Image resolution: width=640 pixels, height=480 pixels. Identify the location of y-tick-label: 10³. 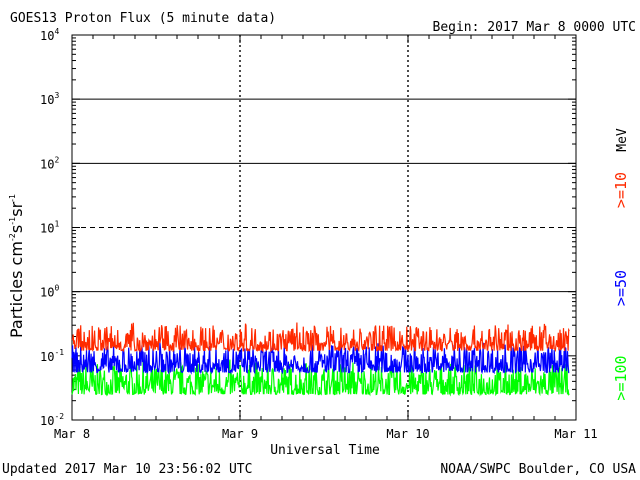
(49, 99).